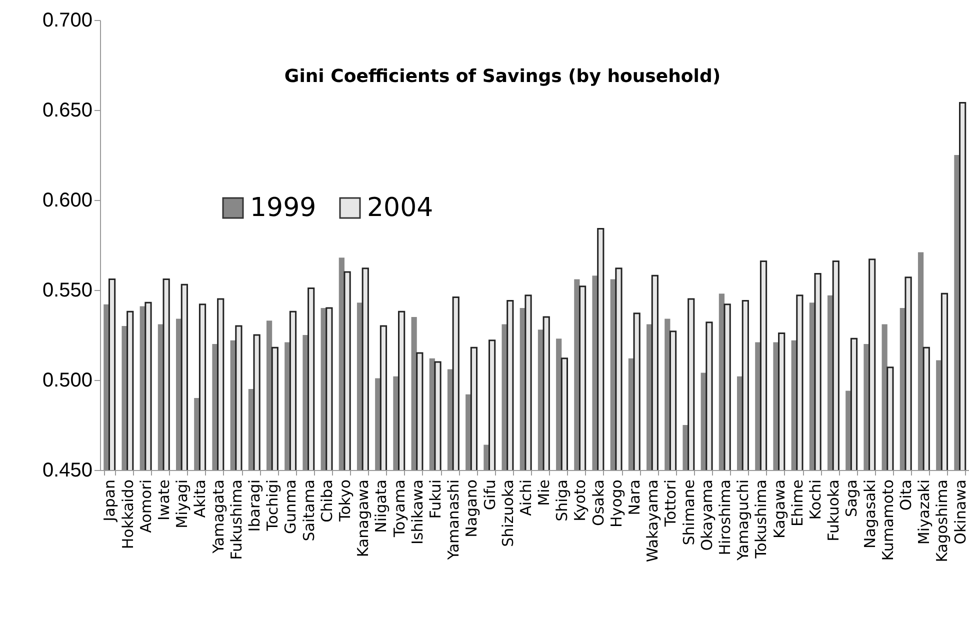 This screenshot has width=969, height=619. I want to click on x-tick-label: Miyazaki, so click(924, 512).